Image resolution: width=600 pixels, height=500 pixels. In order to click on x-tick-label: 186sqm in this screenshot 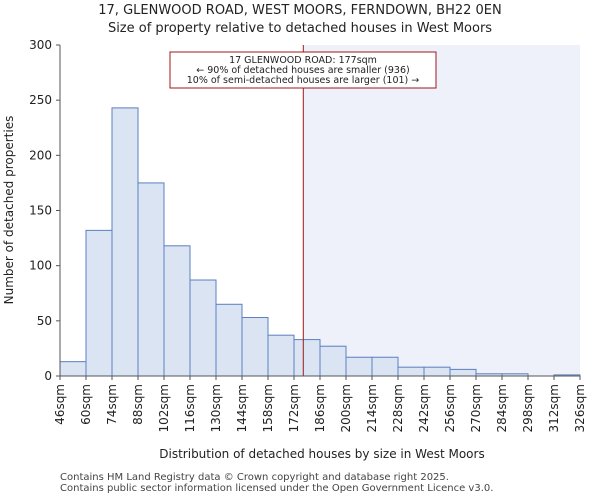, I will do `click(320, 408)`.